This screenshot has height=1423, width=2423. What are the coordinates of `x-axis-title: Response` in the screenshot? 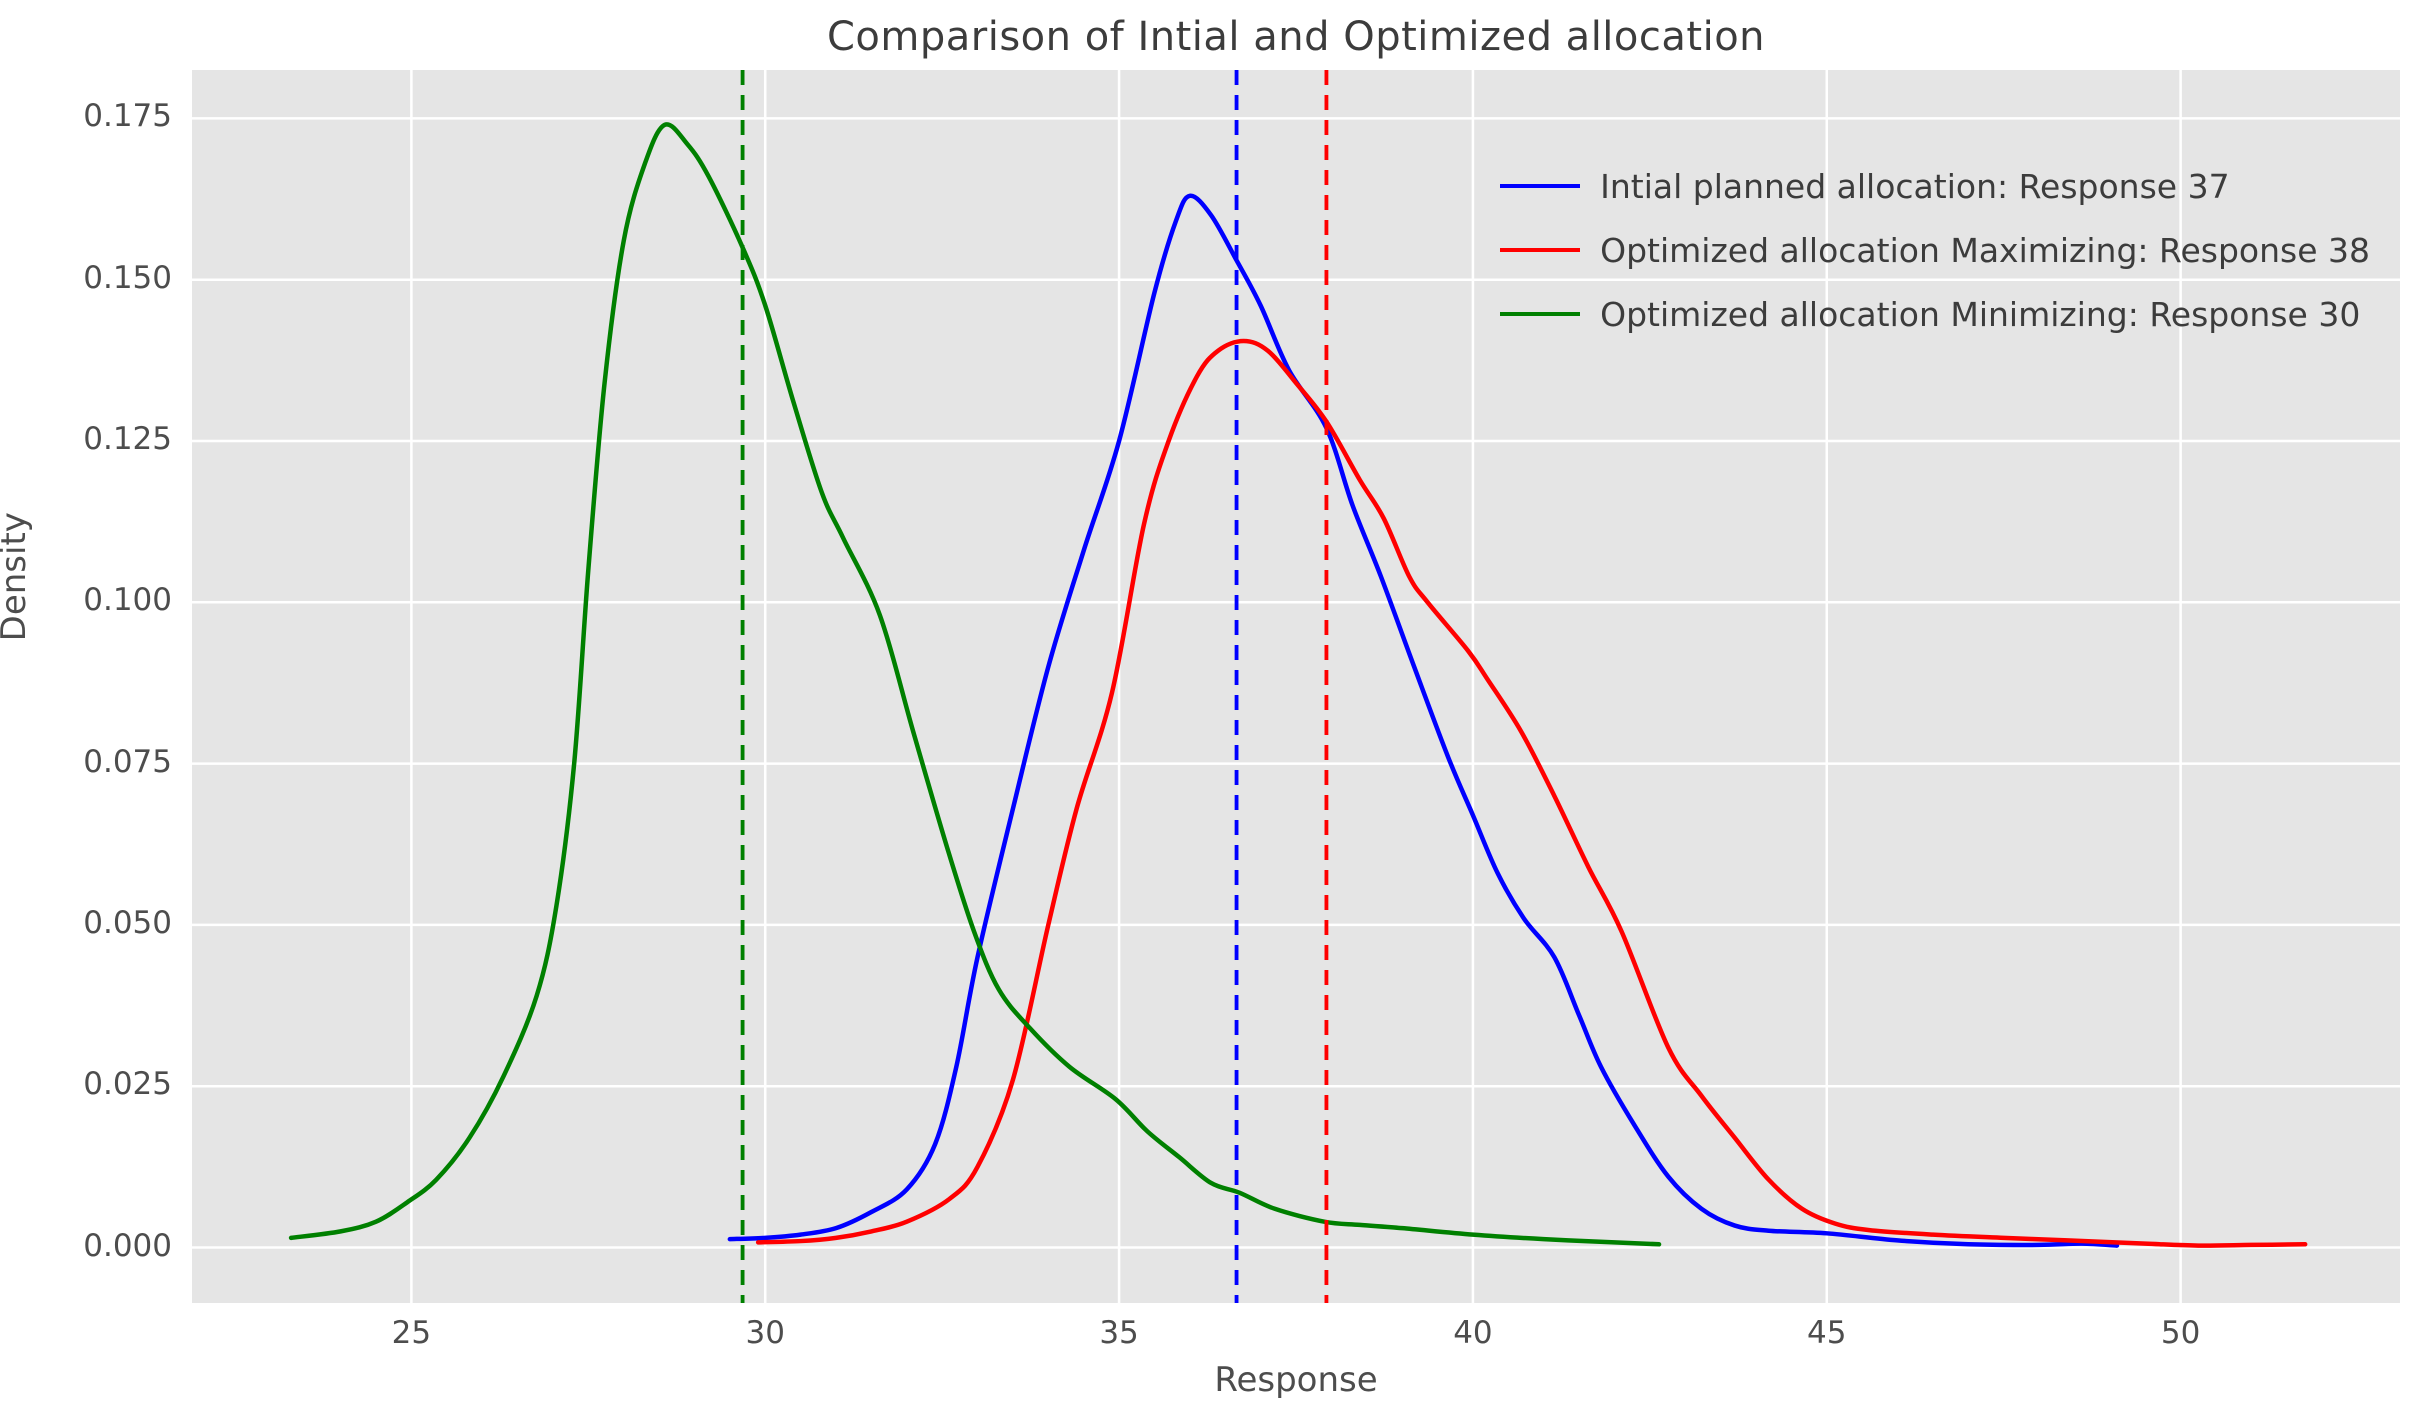 It's located at (1296, 1380).